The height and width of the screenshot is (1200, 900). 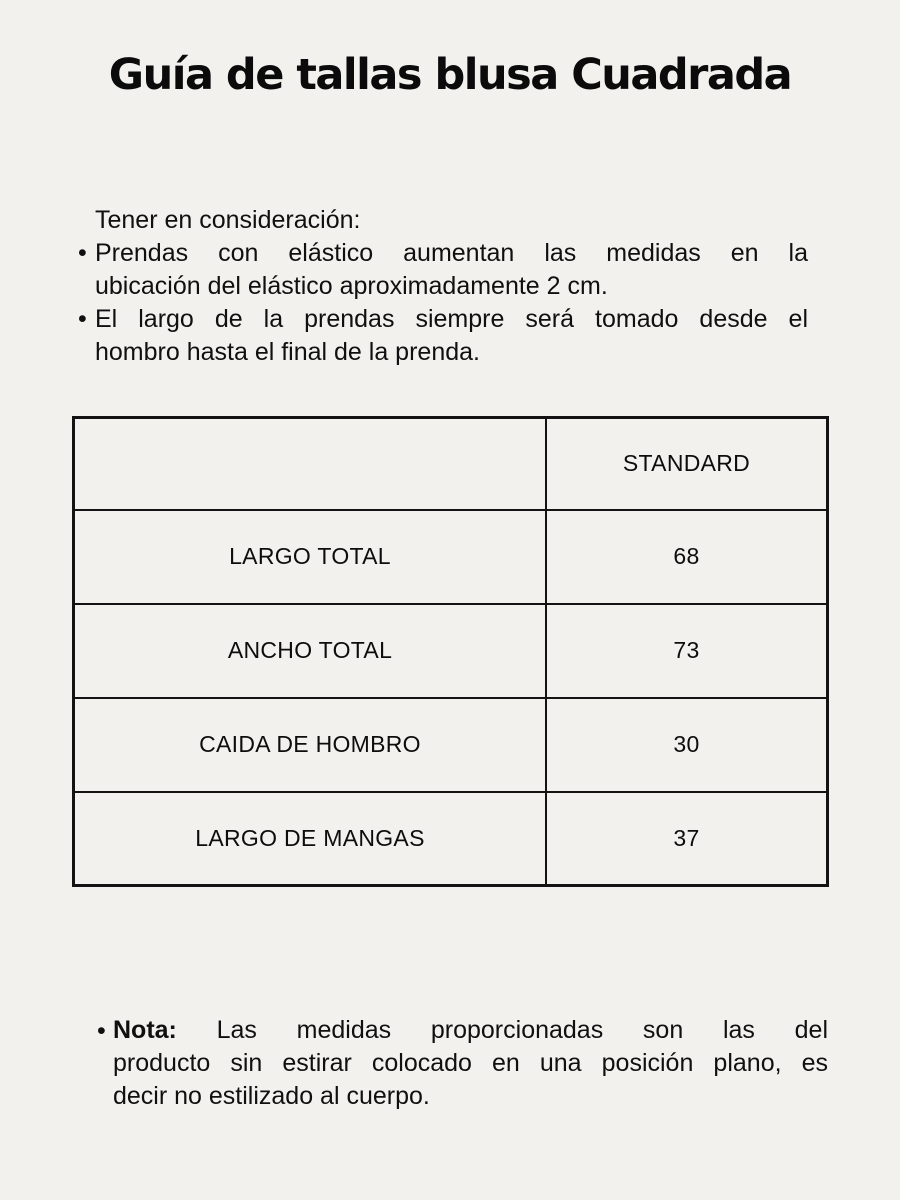 I want to click on measurement-label: LARGO DE MANGAS, so click(x=309, y=838).